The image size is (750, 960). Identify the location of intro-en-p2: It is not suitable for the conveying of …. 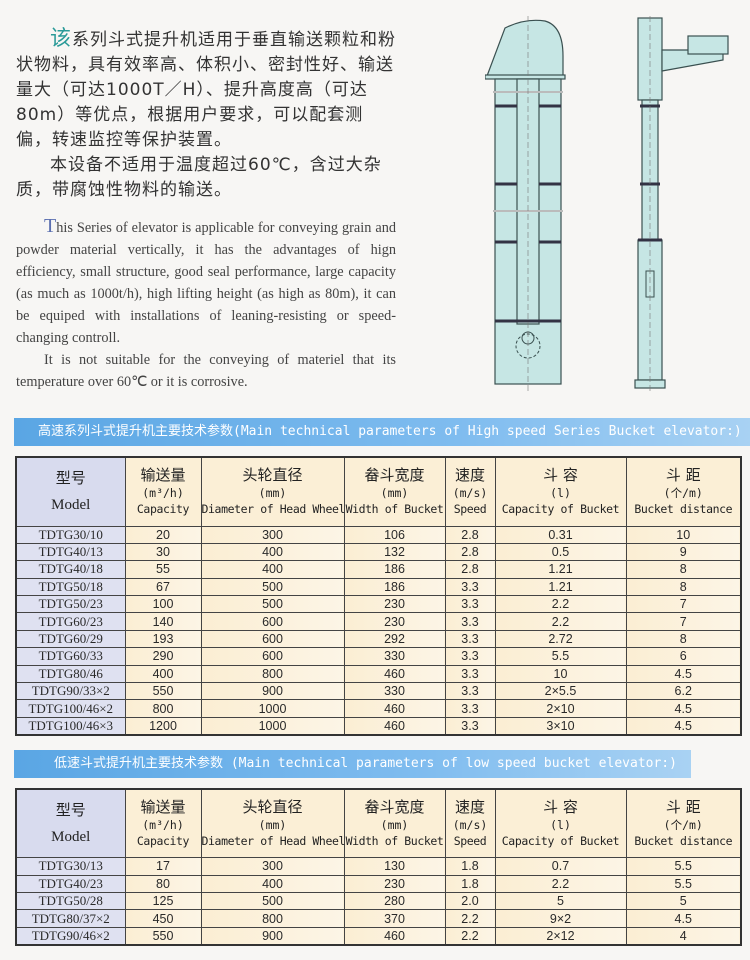
(206, 371).